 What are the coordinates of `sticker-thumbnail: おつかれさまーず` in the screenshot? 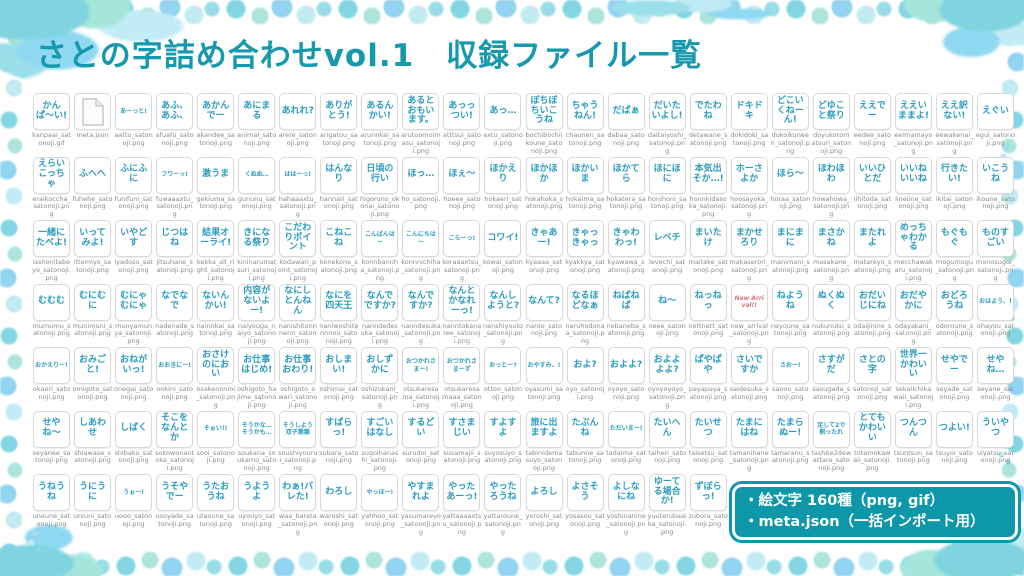 It's located at (462, 365).